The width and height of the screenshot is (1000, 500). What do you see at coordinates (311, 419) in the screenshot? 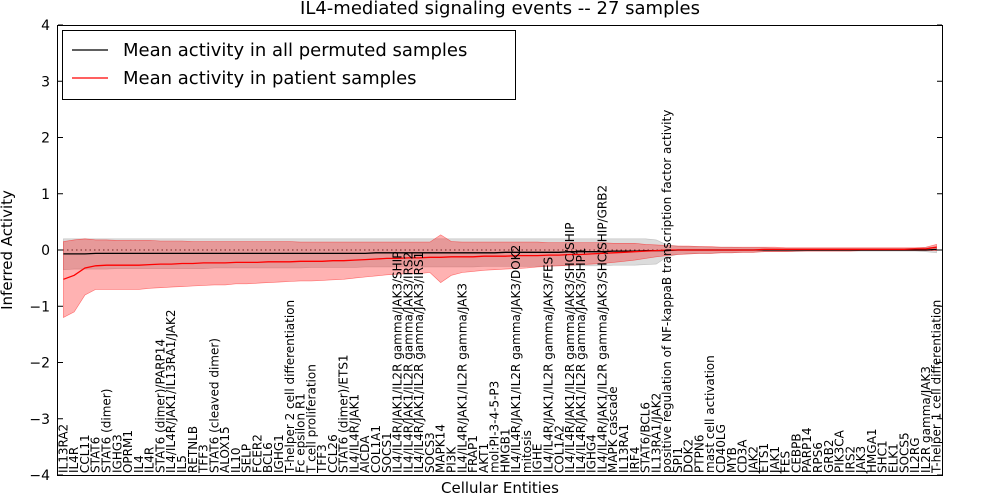
I see `entity-label: T cell proliferation` at bounding box center [311, 419].